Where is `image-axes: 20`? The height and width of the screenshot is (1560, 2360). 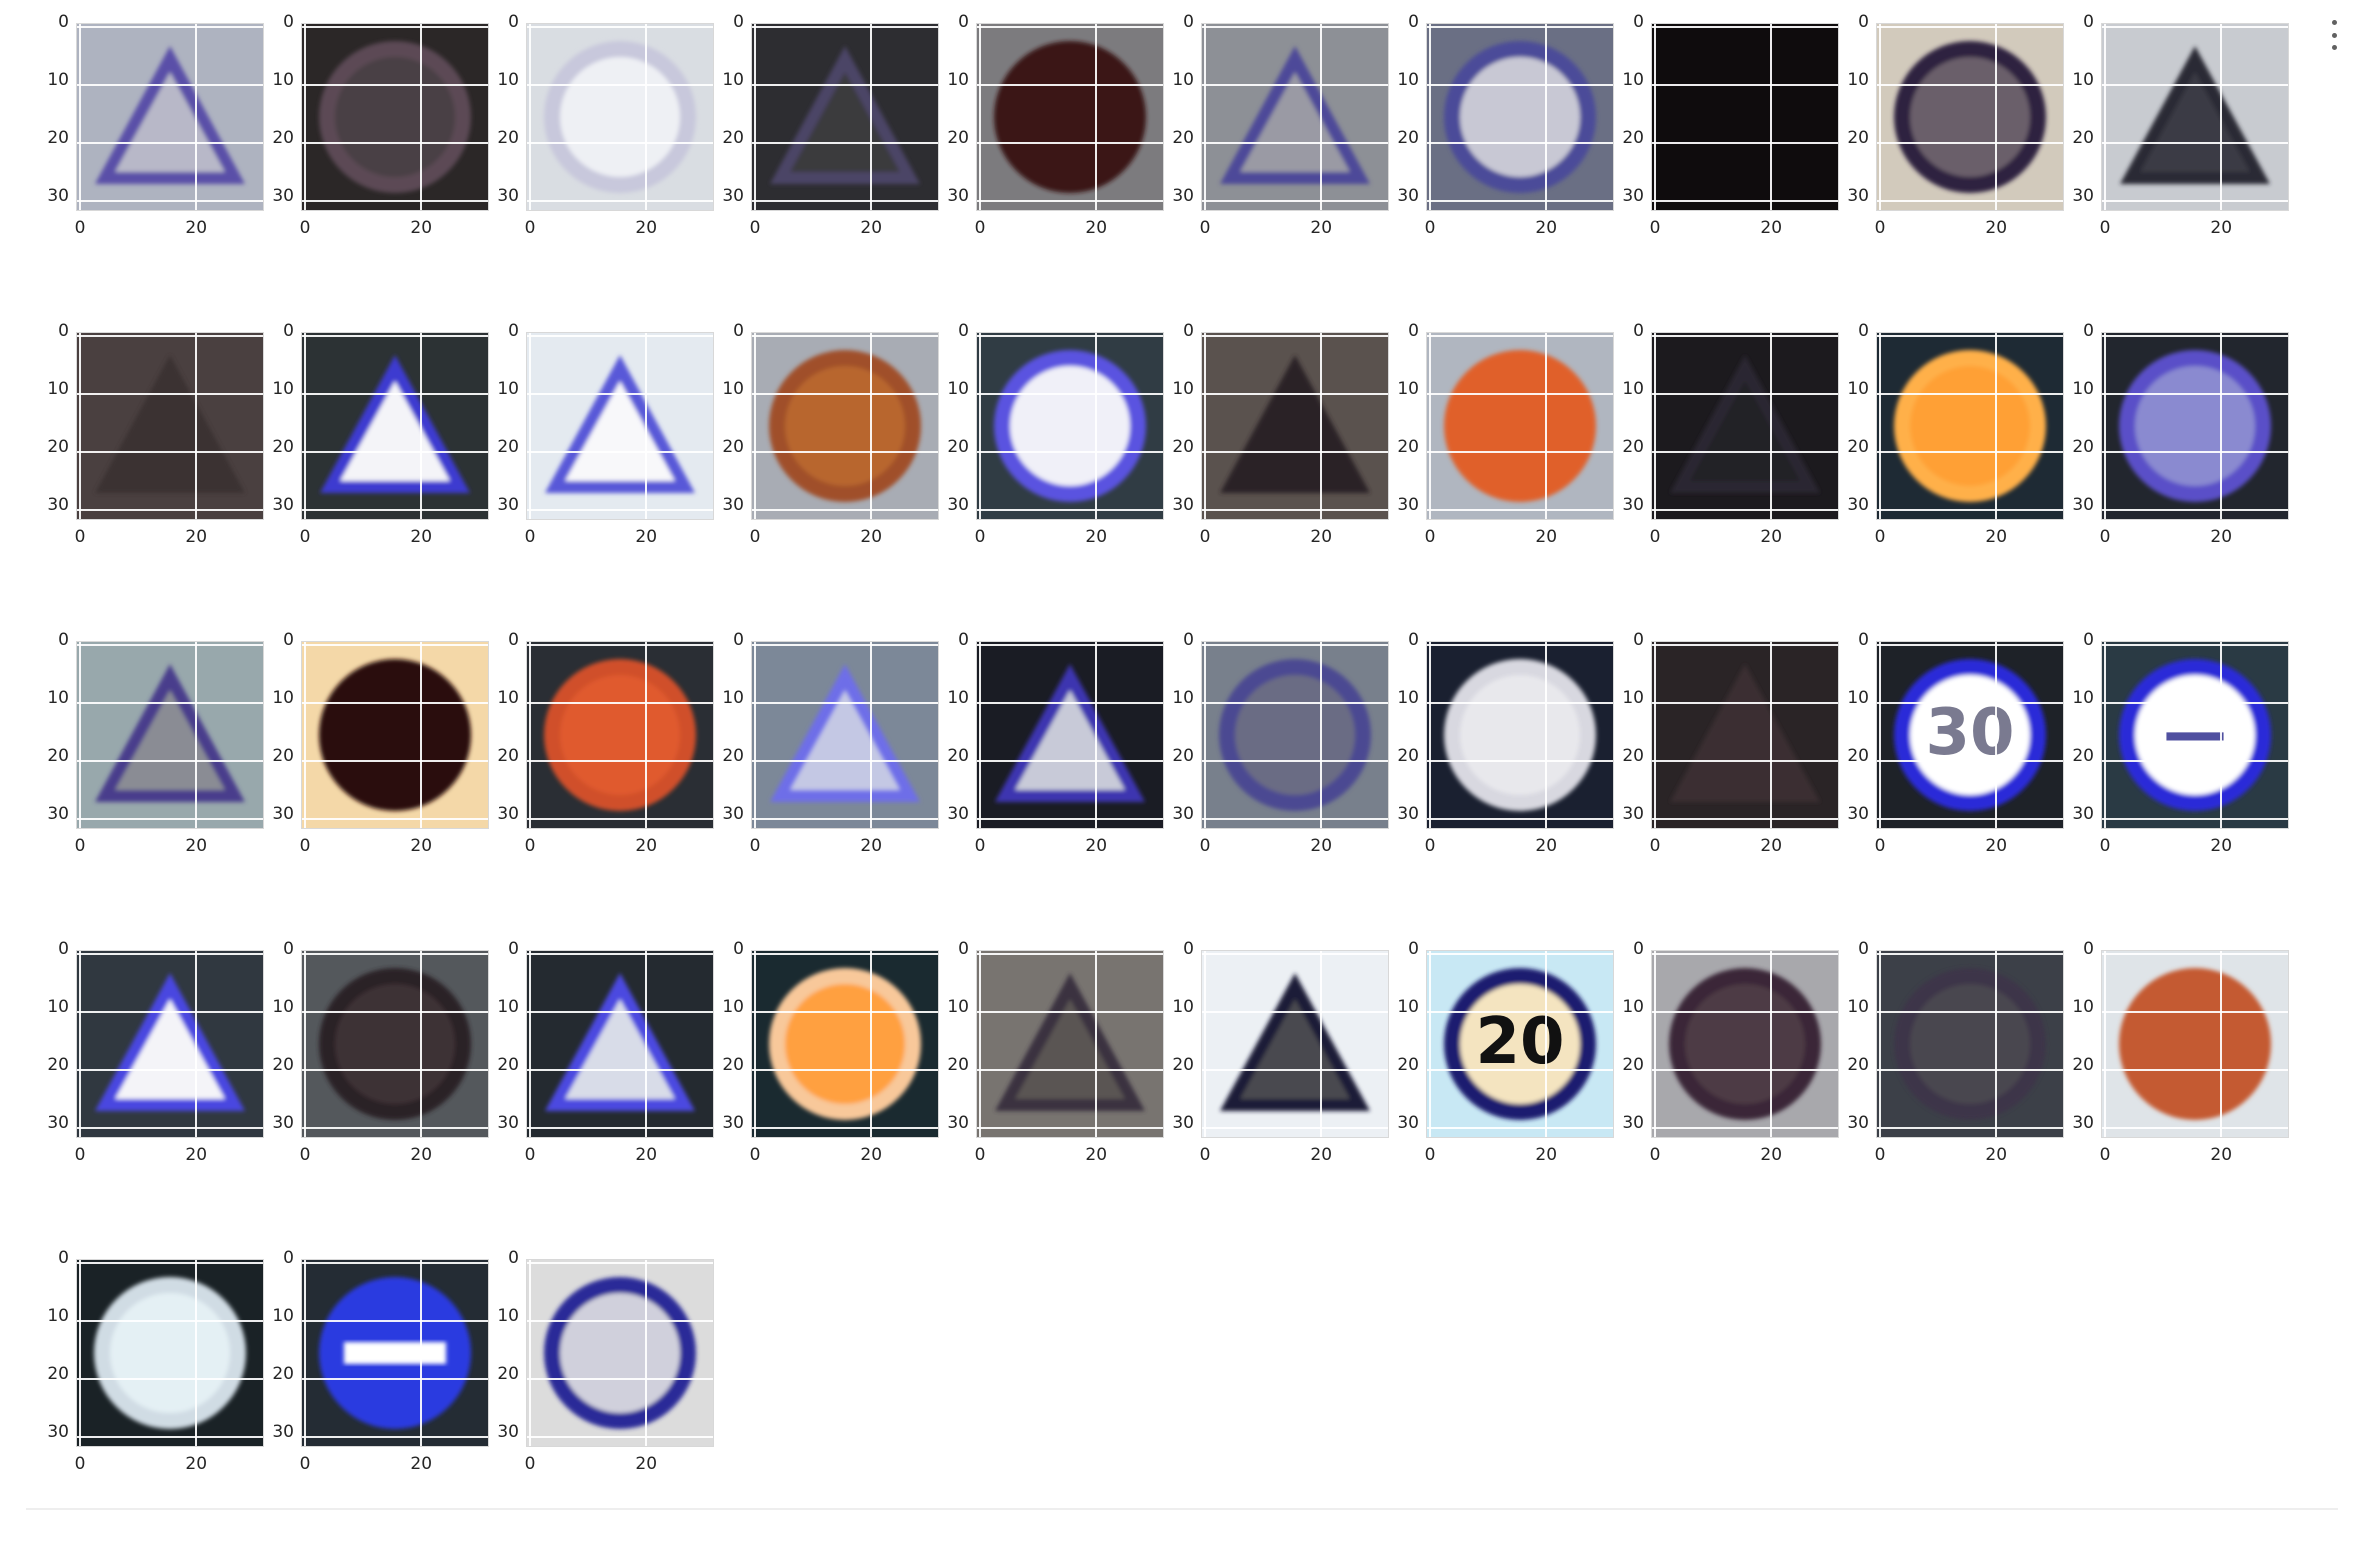
image-axes: 20 is located at coordinates (1520, 1044).